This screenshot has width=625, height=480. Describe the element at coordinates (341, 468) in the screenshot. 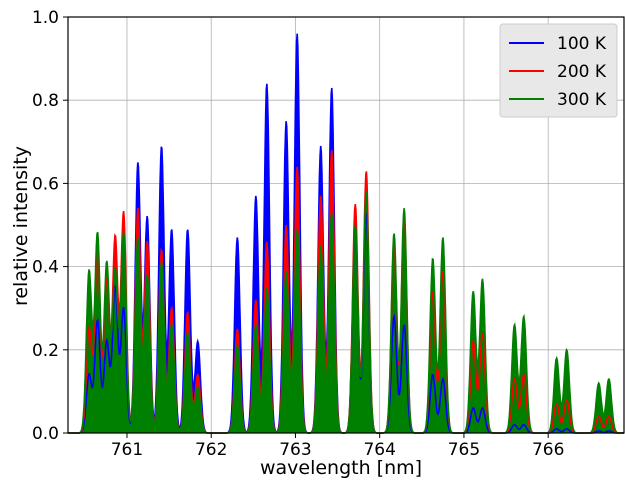

I see `x-axis-label: wavelength [nm]` at that location.